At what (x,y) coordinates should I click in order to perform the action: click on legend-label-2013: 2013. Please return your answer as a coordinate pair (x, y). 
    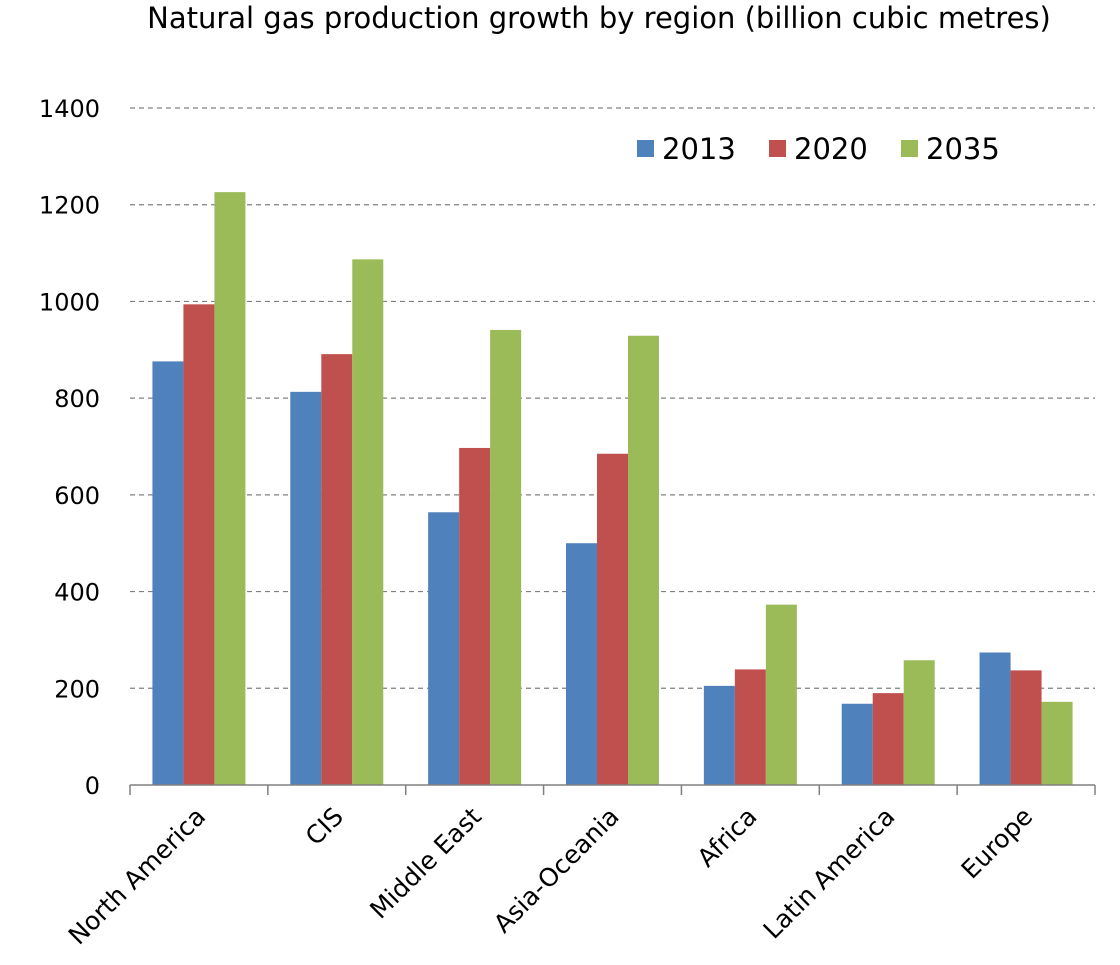
    Looking at the image, I should click on (699, 149).